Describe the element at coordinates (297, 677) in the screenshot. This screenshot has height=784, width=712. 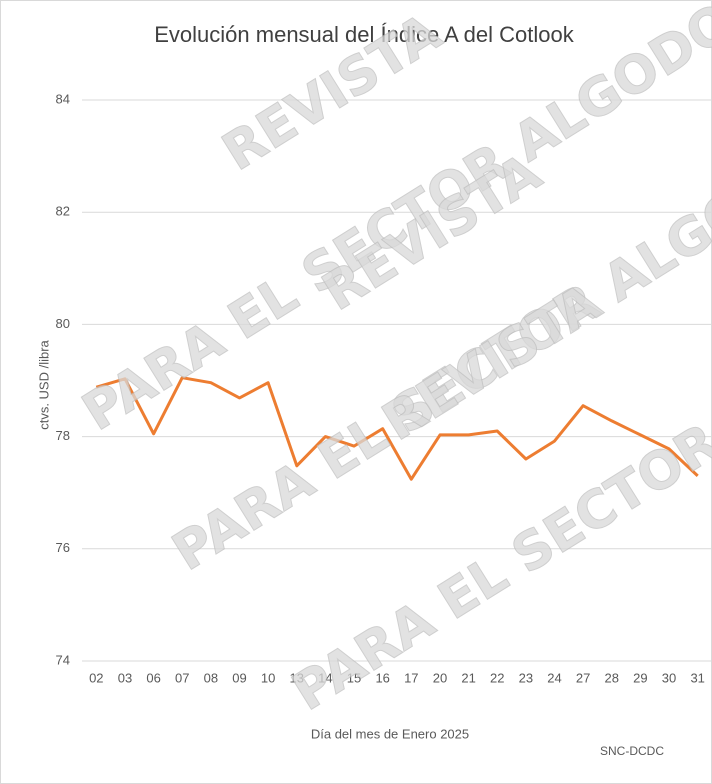
I see `x-tick-label: 13` at that location.